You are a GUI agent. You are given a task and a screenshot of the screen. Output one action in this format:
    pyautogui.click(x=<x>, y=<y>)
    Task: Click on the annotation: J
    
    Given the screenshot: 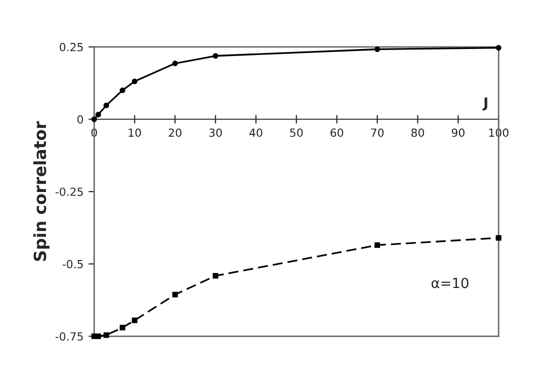 What is the action you would take?
    pyautogui.click(x=485, y=104)
    